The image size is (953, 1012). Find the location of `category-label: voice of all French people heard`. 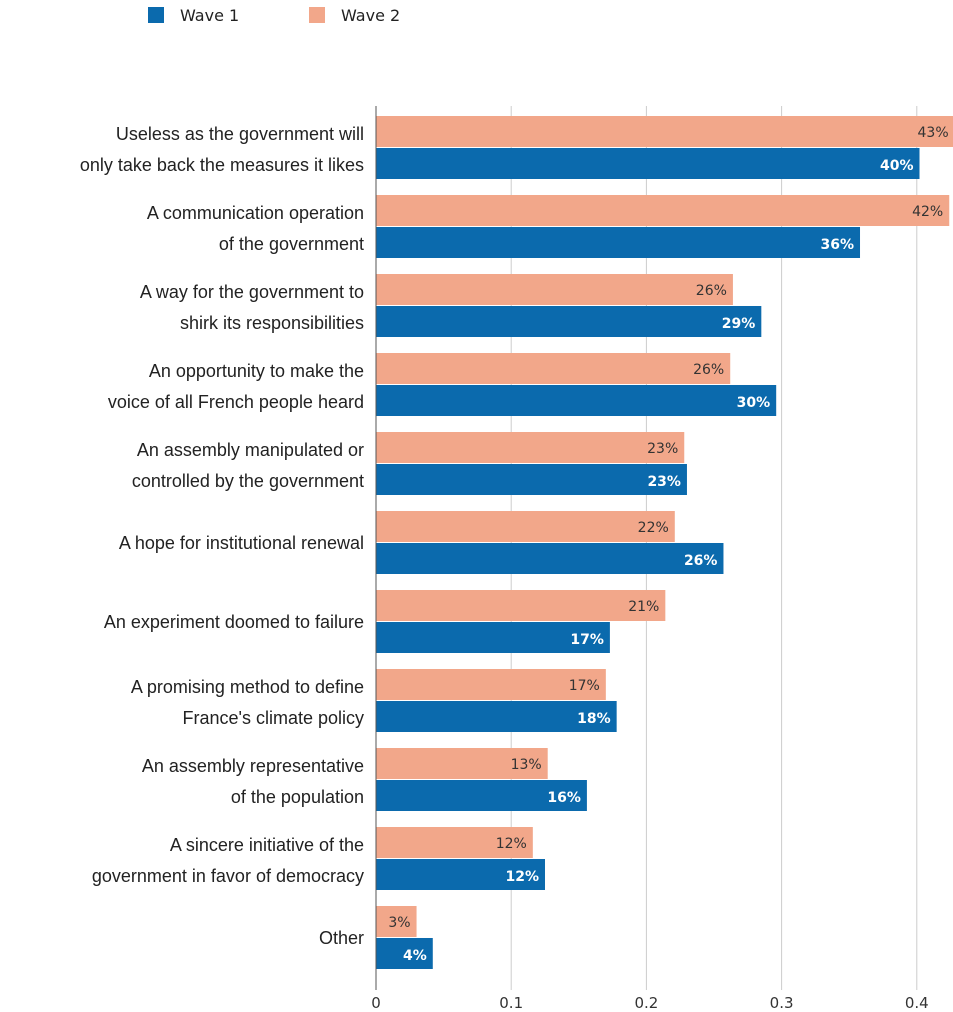

category-label: voice of all French people heard is located at coordinates (236, 402).